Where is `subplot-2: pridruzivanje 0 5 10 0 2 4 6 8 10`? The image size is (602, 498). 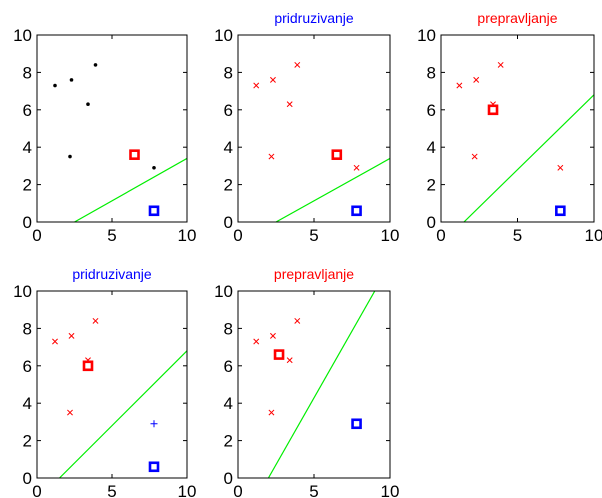 subplot-2: pridruzivanje 0 5 10 0 2 4 6 8 10 is located at coordinates (306, 127).